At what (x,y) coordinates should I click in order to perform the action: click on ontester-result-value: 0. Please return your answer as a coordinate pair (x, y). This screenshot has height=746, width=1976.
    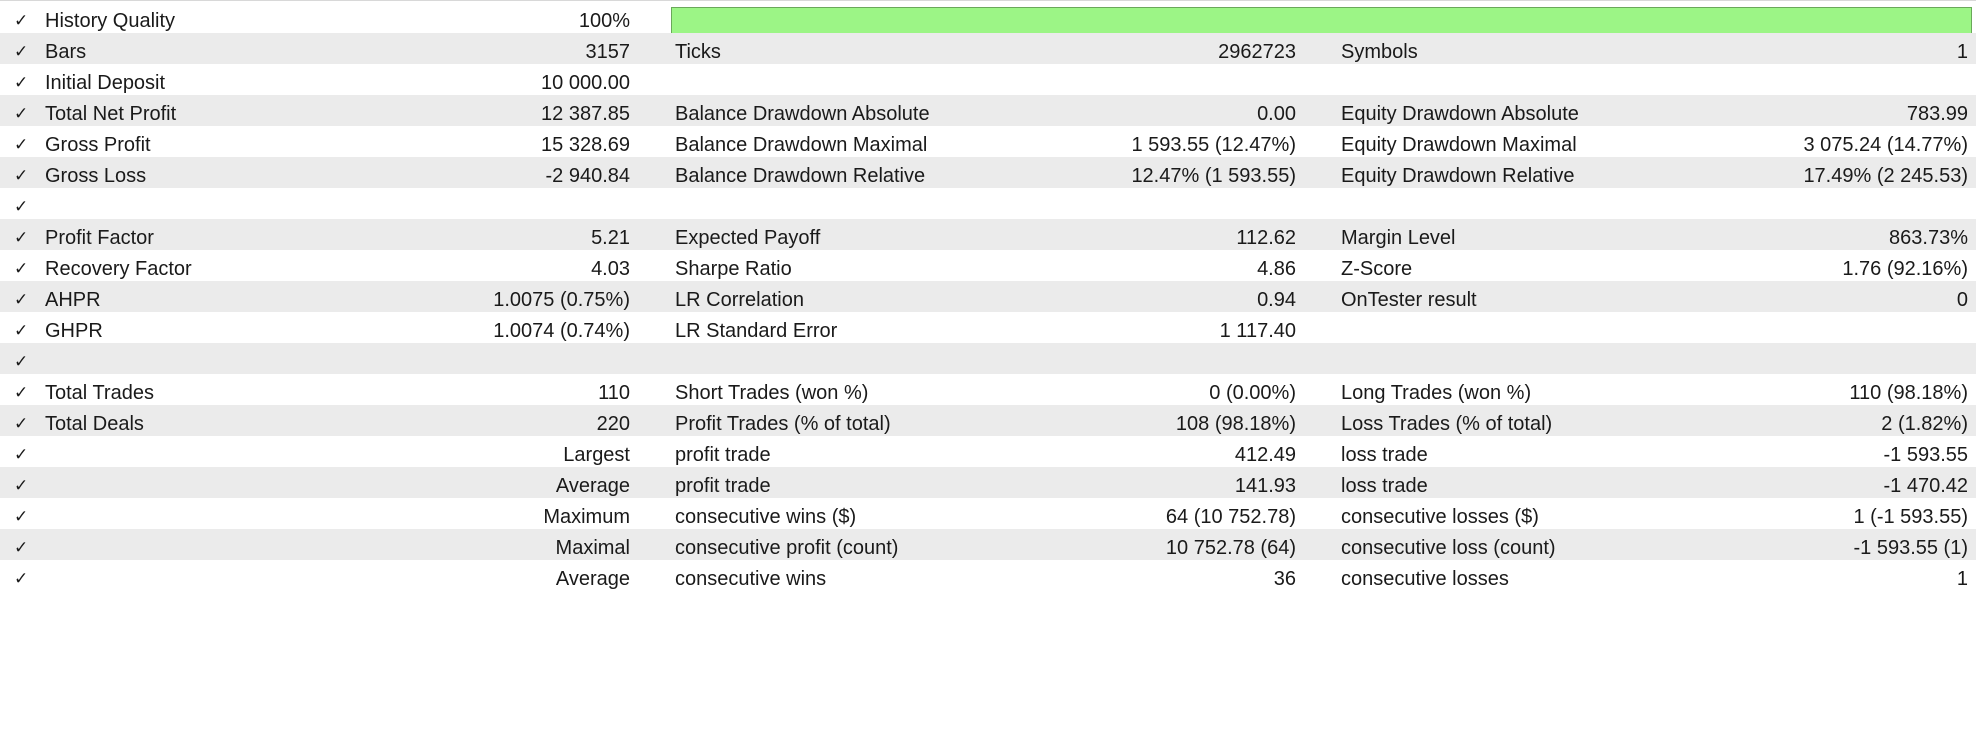
    Looking at the image, I should click on (1962, 300).